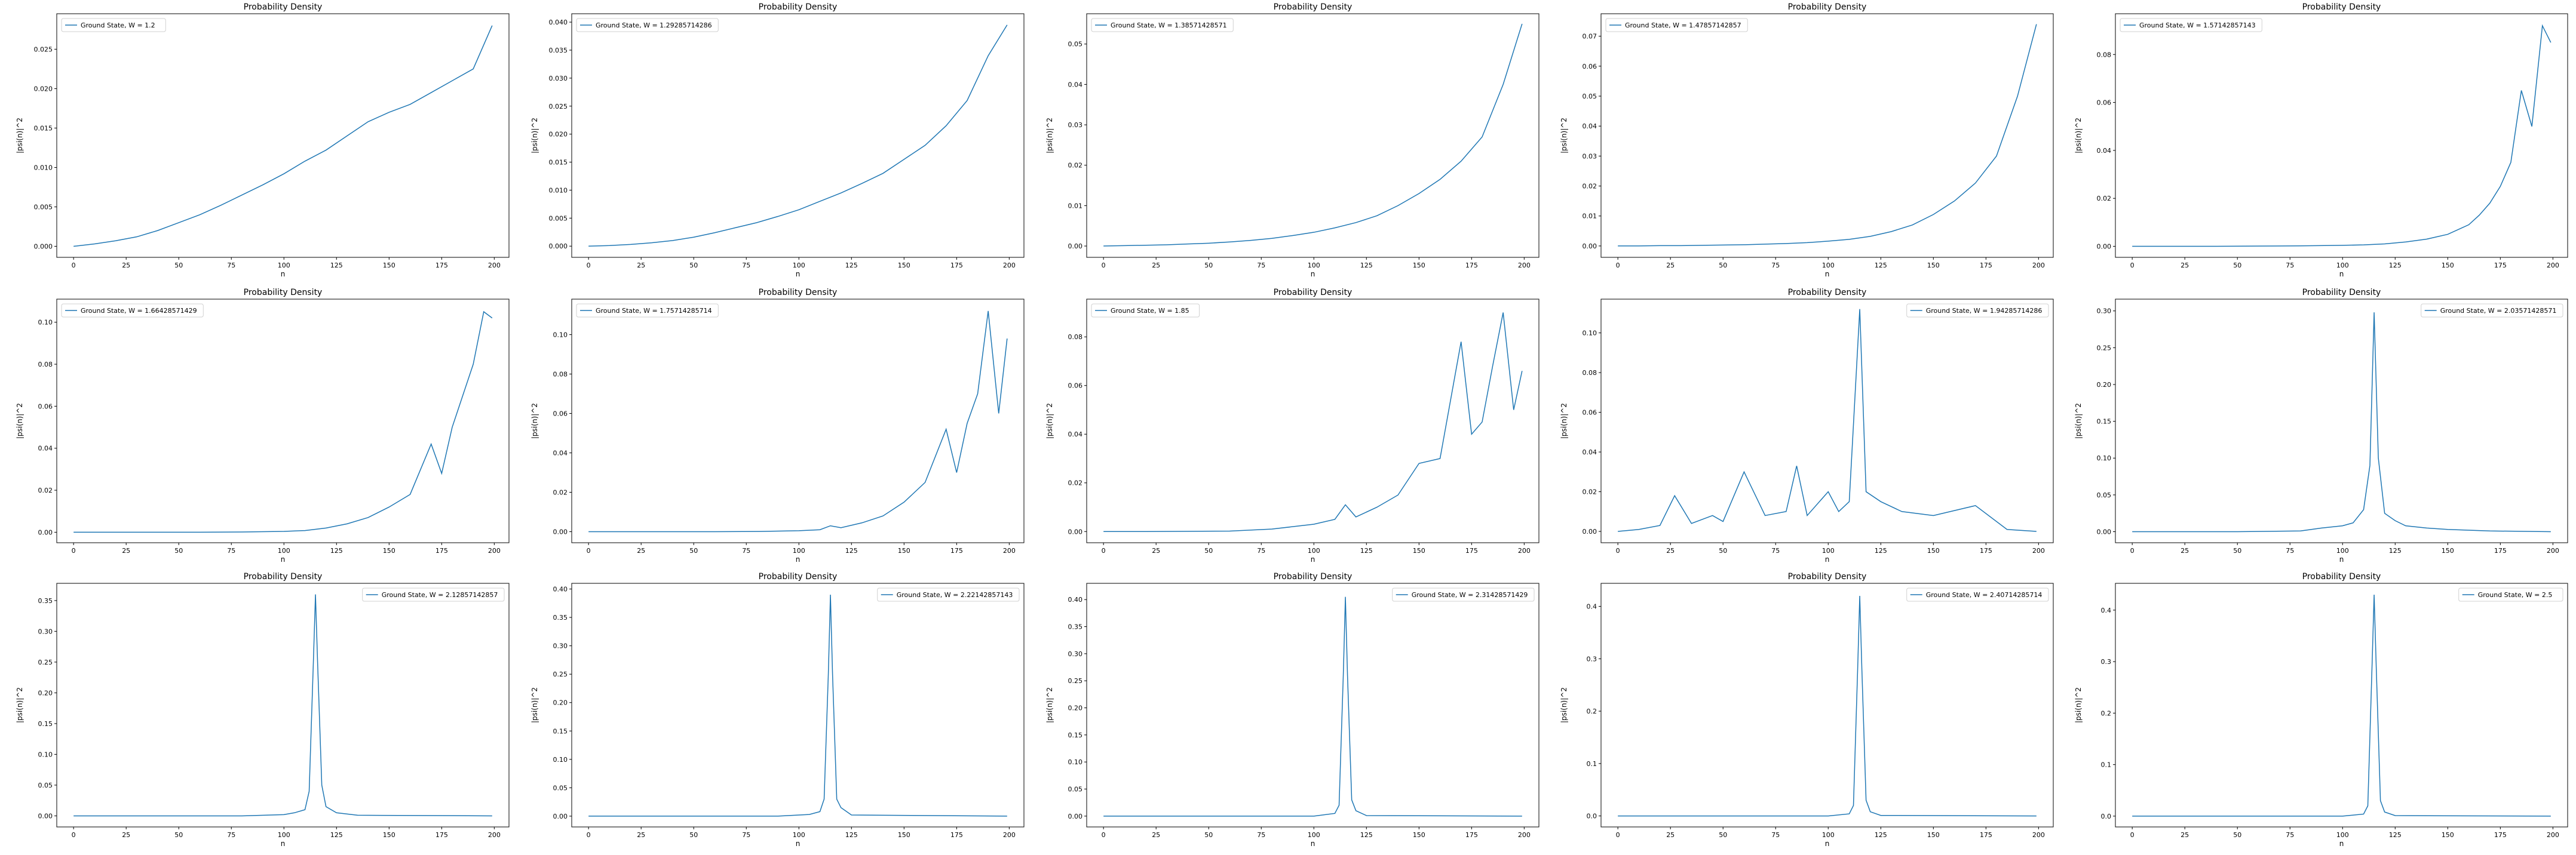  What do you see at coordinates (558, 106) in the screenshot?
I see `y-tick-label: 0.025` at bounding box center [558, 106].